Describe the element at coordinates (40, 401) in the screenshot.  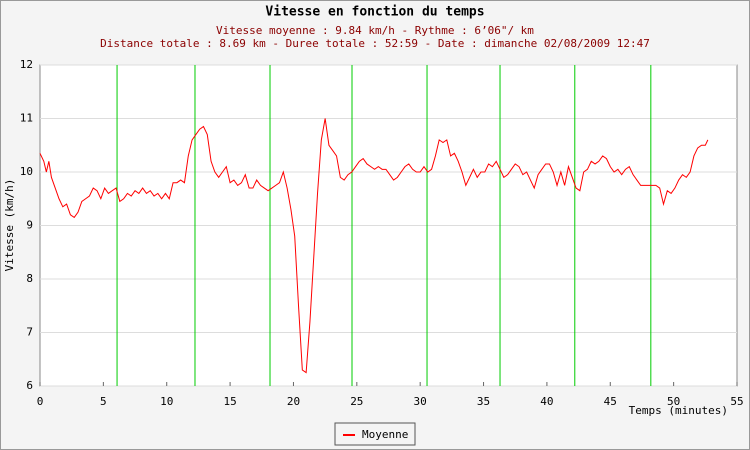
I see `x-tick-label: 0` at that location.